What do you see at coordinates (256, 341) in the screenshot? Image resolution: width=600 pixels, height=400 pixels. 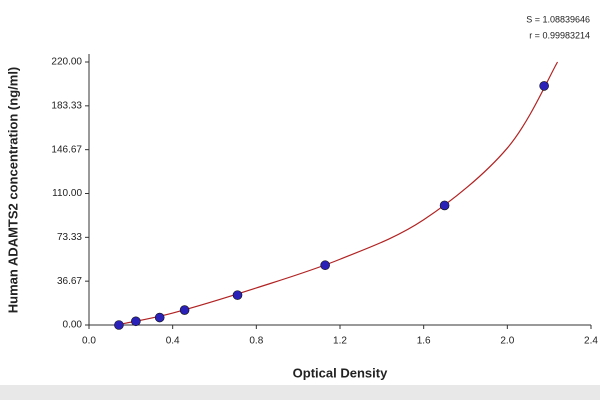 I see `x-tick-label: 0.8` at bounding box center [256, 341].